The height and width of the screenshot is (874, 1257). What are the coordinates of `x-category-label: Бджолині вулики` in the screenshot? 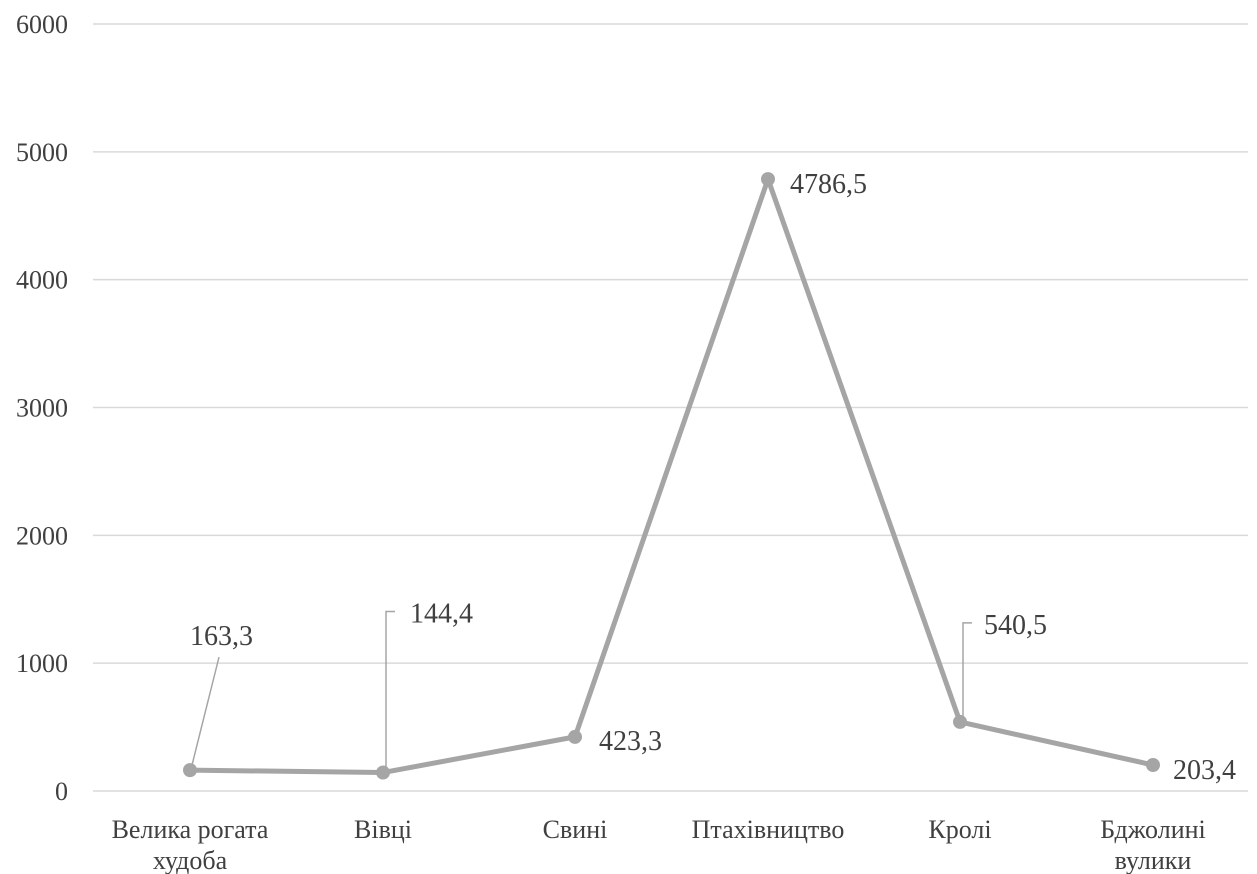 It's located at (1153, 844).